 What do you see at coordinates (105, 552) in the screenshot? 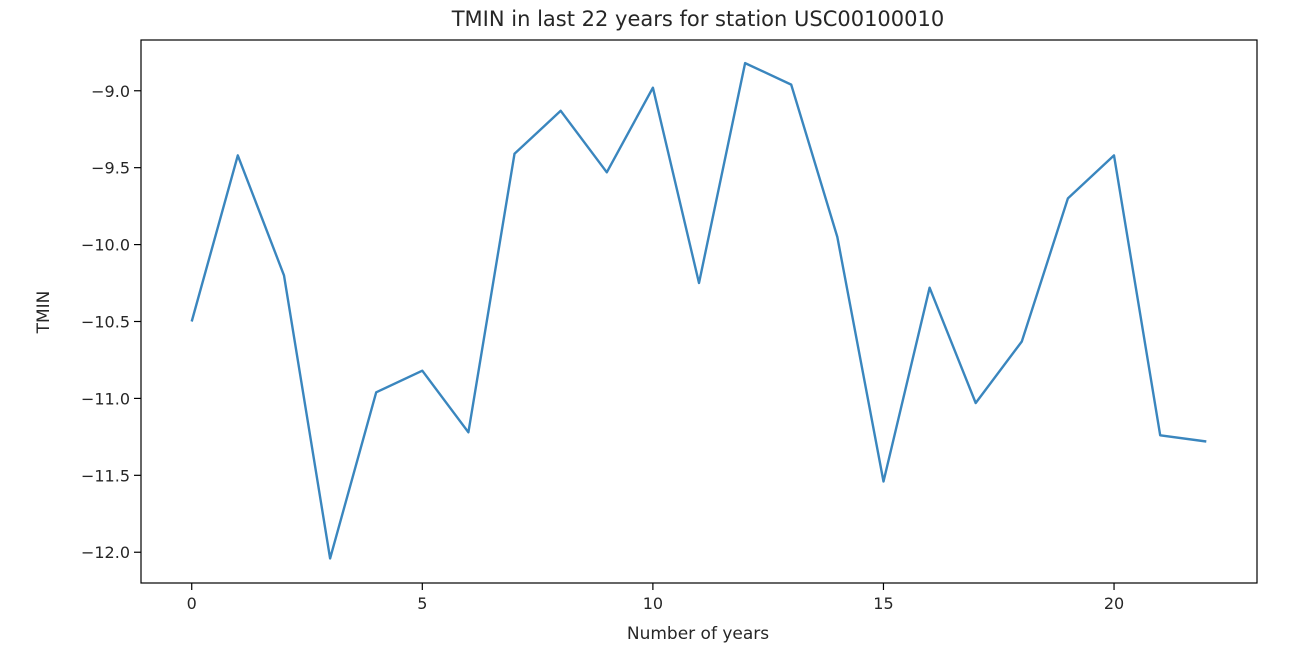
I see `y-tick-label: −12.0` at bounding box center [105, 552].